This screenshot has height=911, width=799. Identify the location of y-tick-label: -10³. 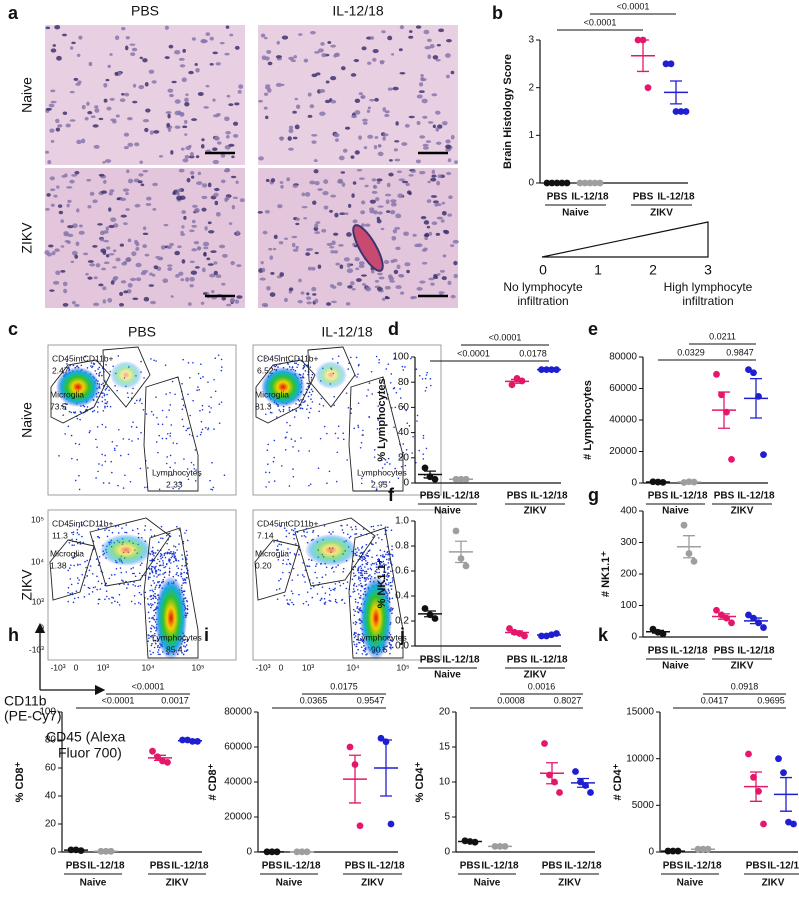
(36, 649).